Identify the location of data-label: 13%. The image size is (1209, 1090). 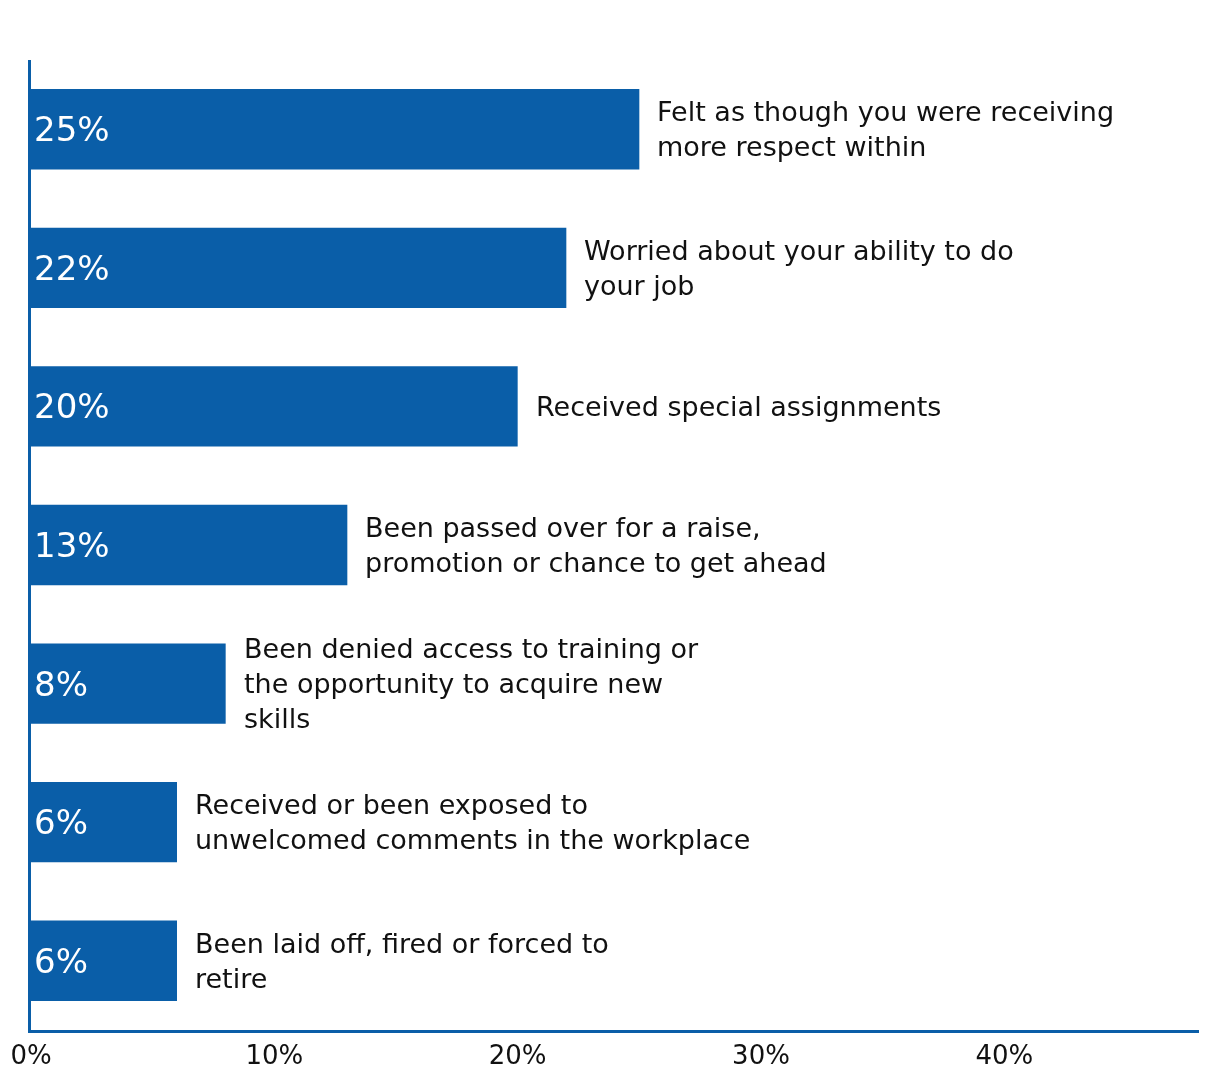
(72, 545).